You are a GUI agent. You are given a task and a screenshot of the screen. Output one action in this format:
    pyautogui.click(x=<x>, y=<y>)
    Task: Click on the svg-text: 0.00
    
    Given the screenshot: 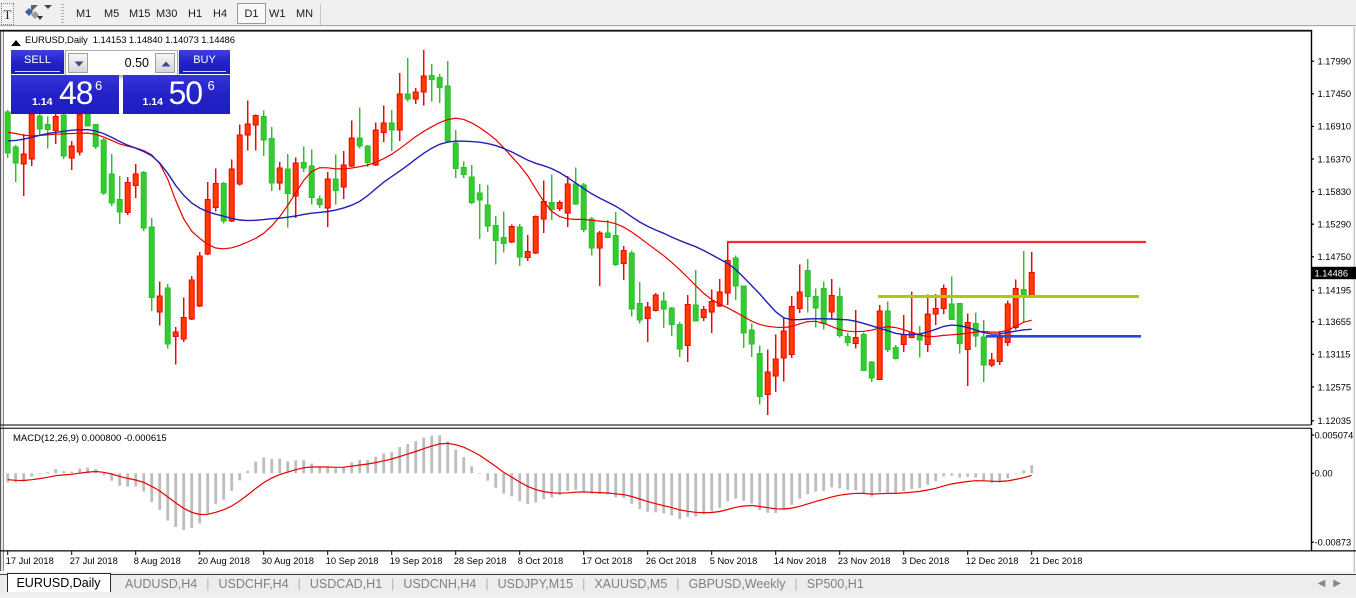 What is the action you would take?
    pyautogui.click(x=1324, y=474)
    